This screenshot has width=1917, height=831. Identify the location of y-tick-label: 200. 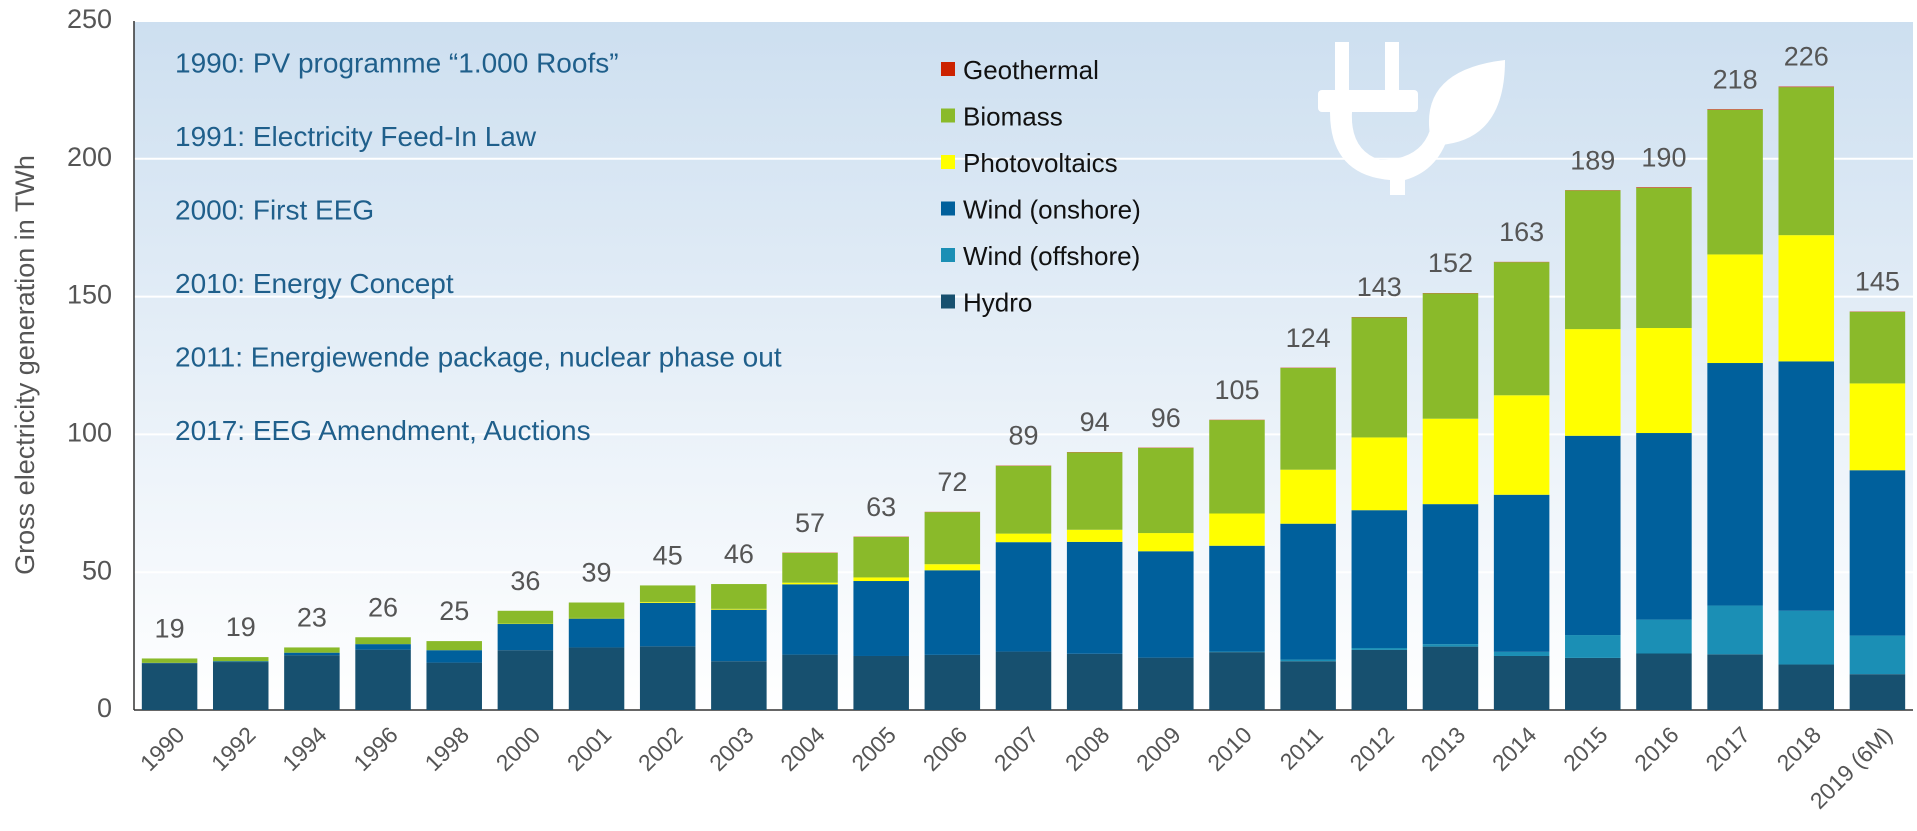
(89, 157).